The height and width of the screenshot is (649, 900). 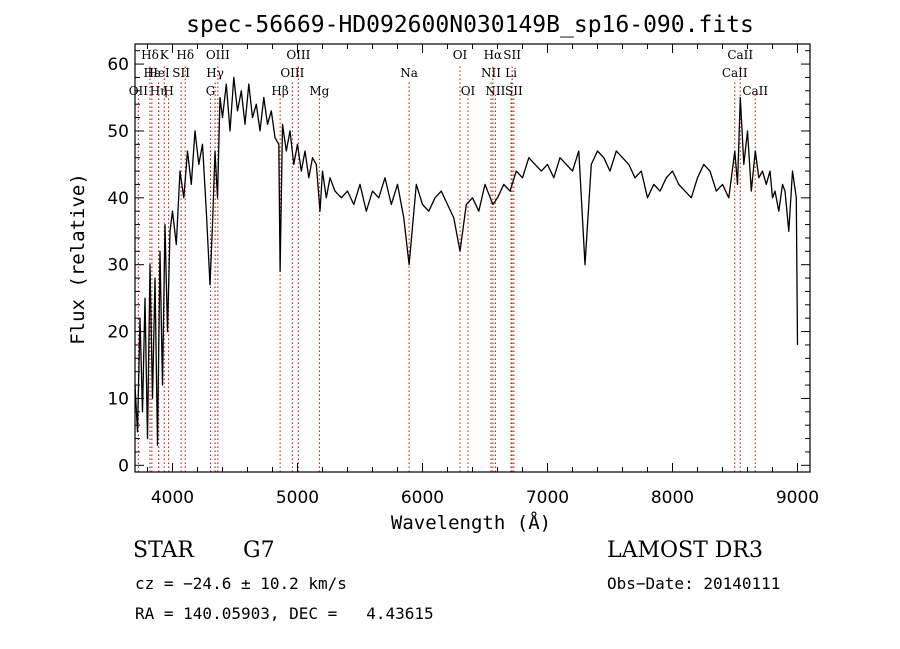 What do you see at coordinates (284, 613) in the screenshot?
I see `ra-dec: RA = 140.05903, DEC = 4.43615` at bounding box center [284, 613].